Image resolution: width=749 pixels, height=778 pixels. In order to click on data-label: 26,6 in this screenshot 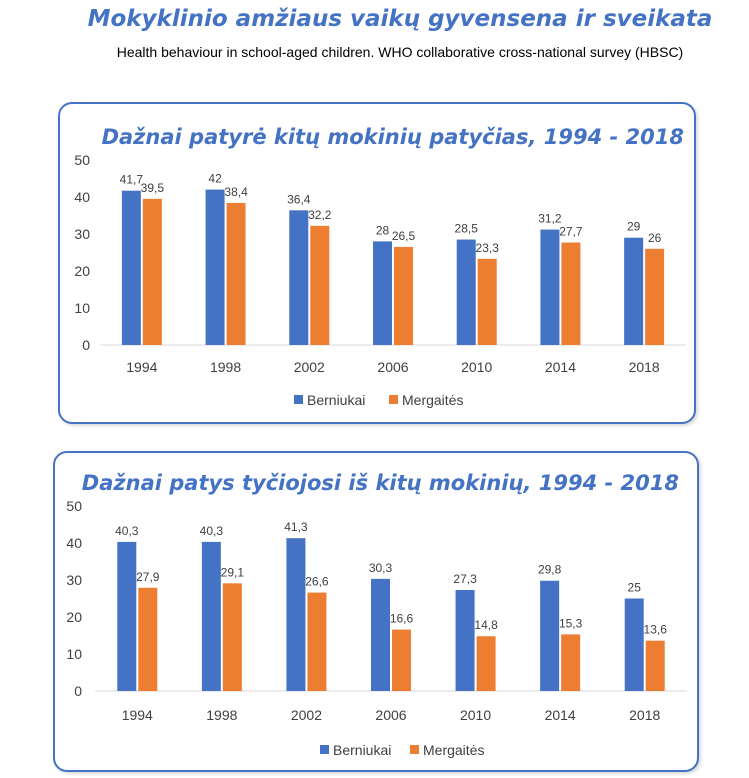, I will do `click(317, 582)`.